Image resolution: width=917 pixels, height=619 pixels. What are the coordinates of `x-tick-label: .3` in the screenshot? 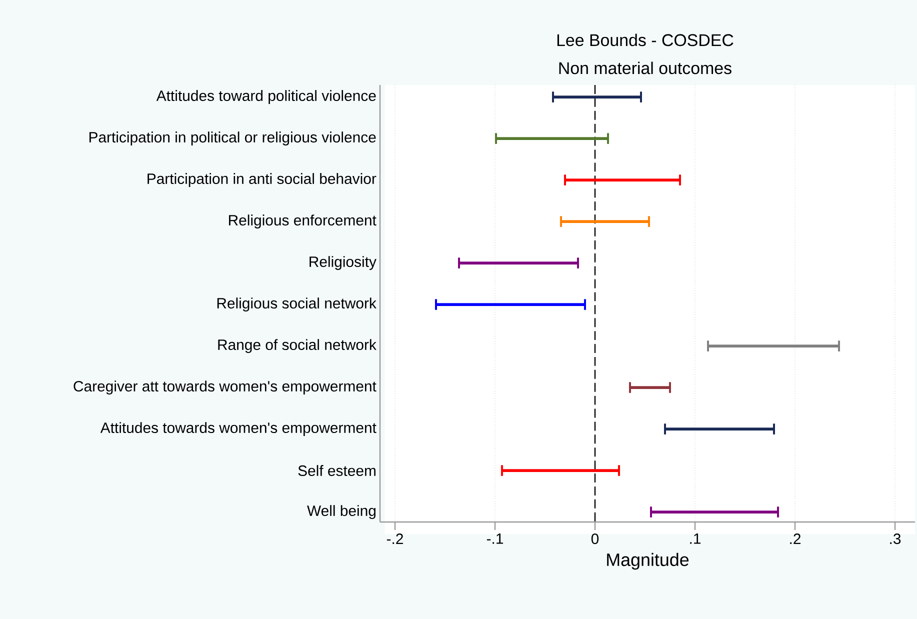 It's located at (895, 539).